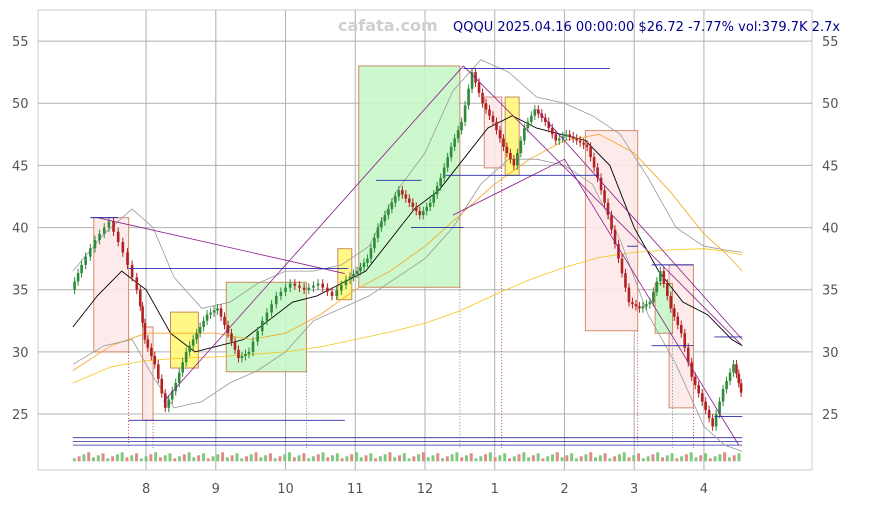  I want to click on y-tick-label-left: 55, so click(20, 42).